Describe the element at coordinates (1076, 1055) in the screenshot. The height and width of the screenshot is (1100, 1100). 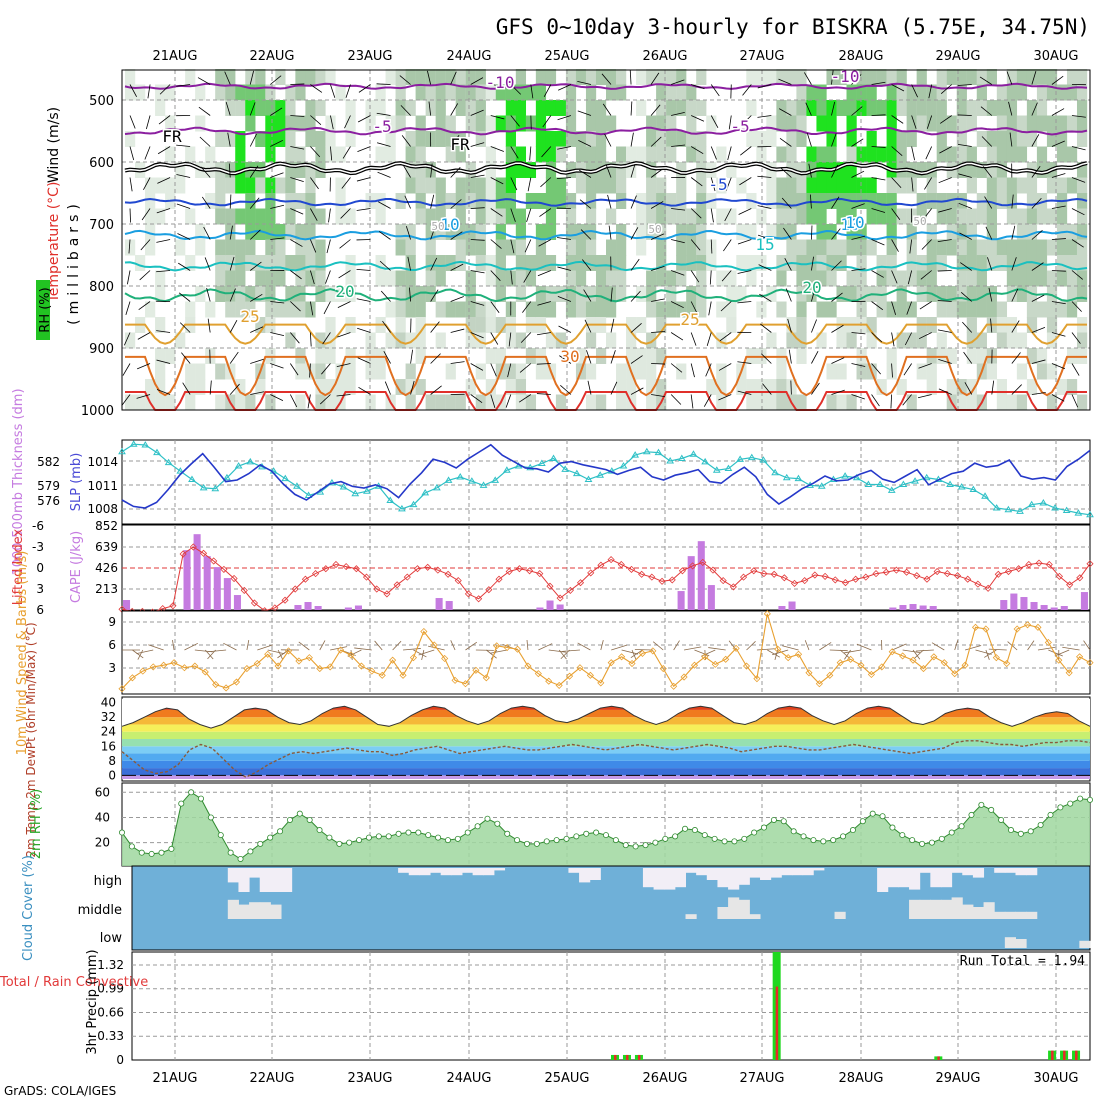
I see `precip-rain-bar` at that location.